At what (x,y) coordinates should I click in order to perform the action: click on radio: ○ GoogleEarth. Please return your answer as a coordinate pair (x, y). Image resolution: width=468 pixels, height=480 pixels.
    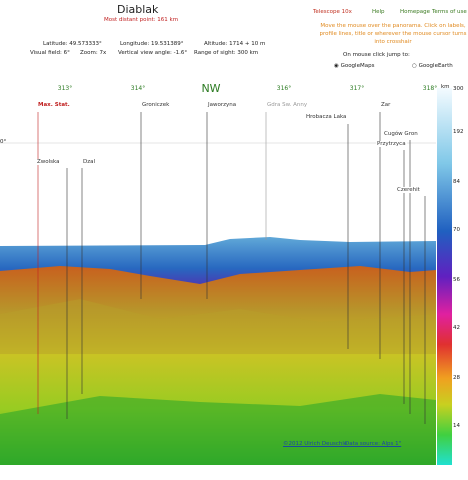
    Looking at the image, I should click on (432, 66).